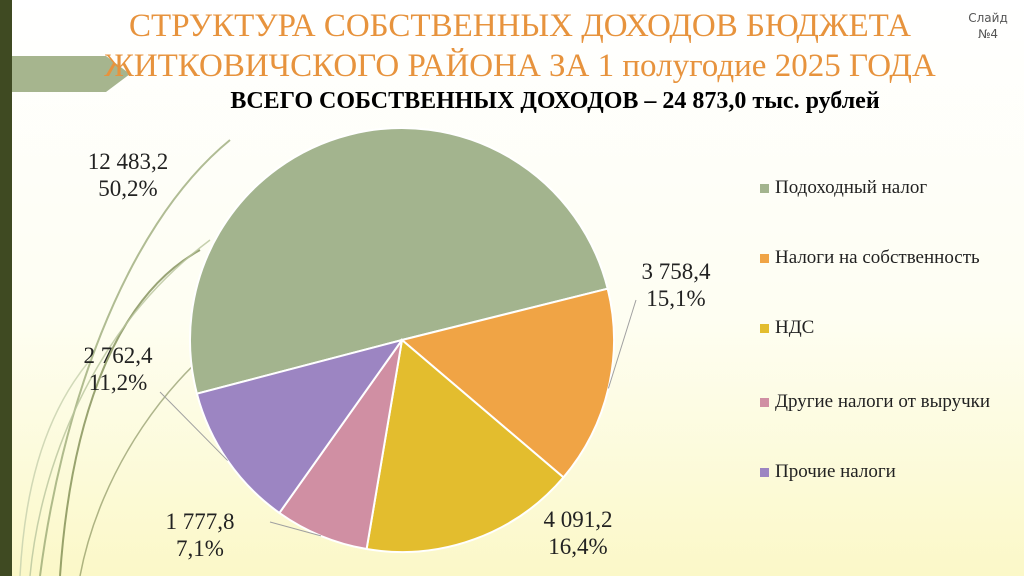 The height and width of the screenshot is (576, 1024). I want to click on slide-number-value: №4, so click(988, 34).